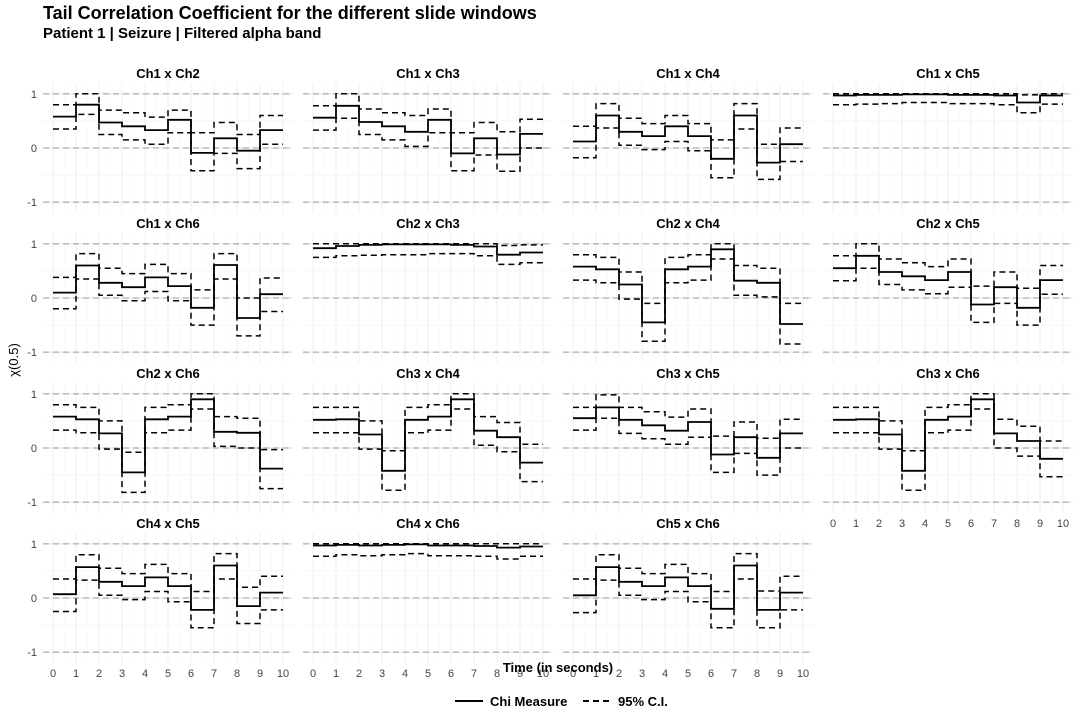  I want to click on panel-title: Ch2 x Ch3, so click(428, 223).